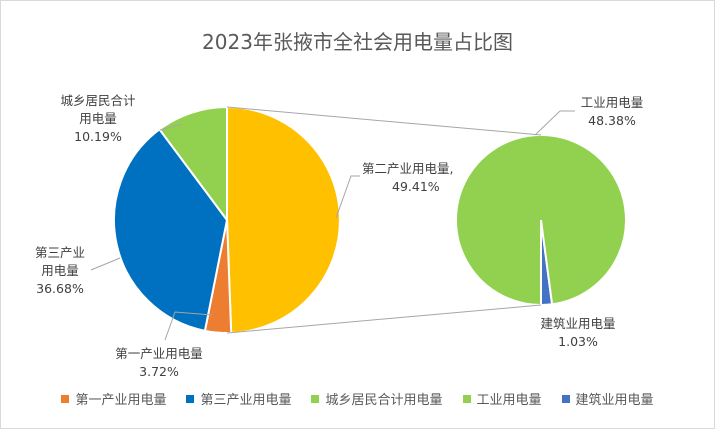  What do you see at coordinates (98, 118) in the screenshot?
I see `label-resident: 城乡居民合计 用电量 10.19%` at bounding box center [98, 118].